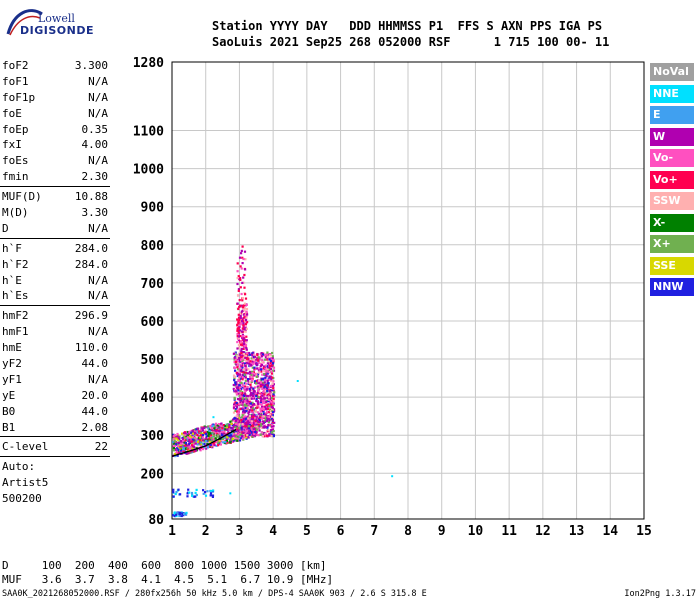 The width and height of the screenshot is (700, 600). Describe the element at coordinates (672, 222) in the screenshot. I see `legend-item-x: X-` at that location.